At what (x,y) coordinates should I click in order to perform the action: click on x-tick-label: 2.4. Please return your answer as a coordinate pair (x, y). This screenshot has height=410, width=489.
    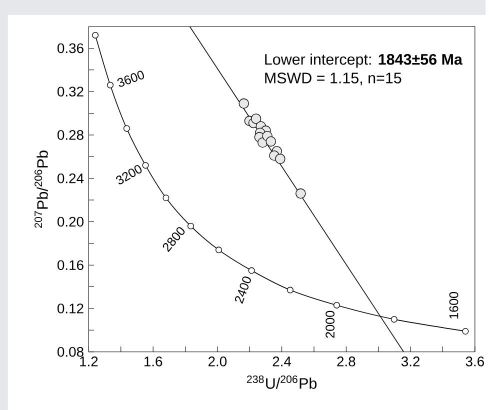
    Looking at the image, I should click on (282, 361).